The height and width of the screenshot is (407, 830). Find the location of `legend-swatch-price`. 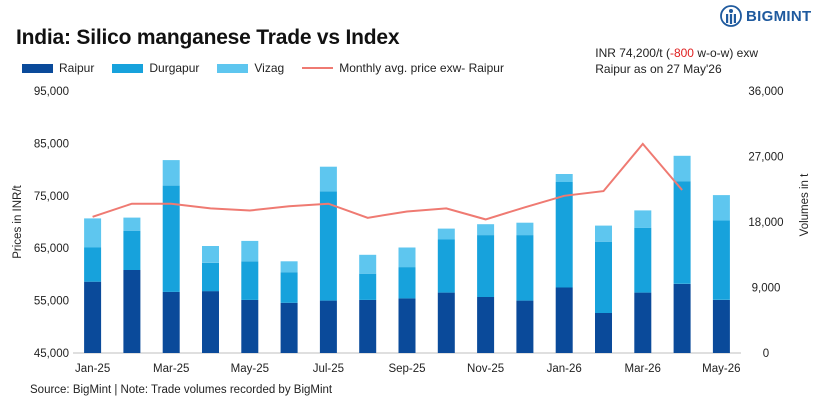

legend-swatch-price is located at coordinates (318, 68).